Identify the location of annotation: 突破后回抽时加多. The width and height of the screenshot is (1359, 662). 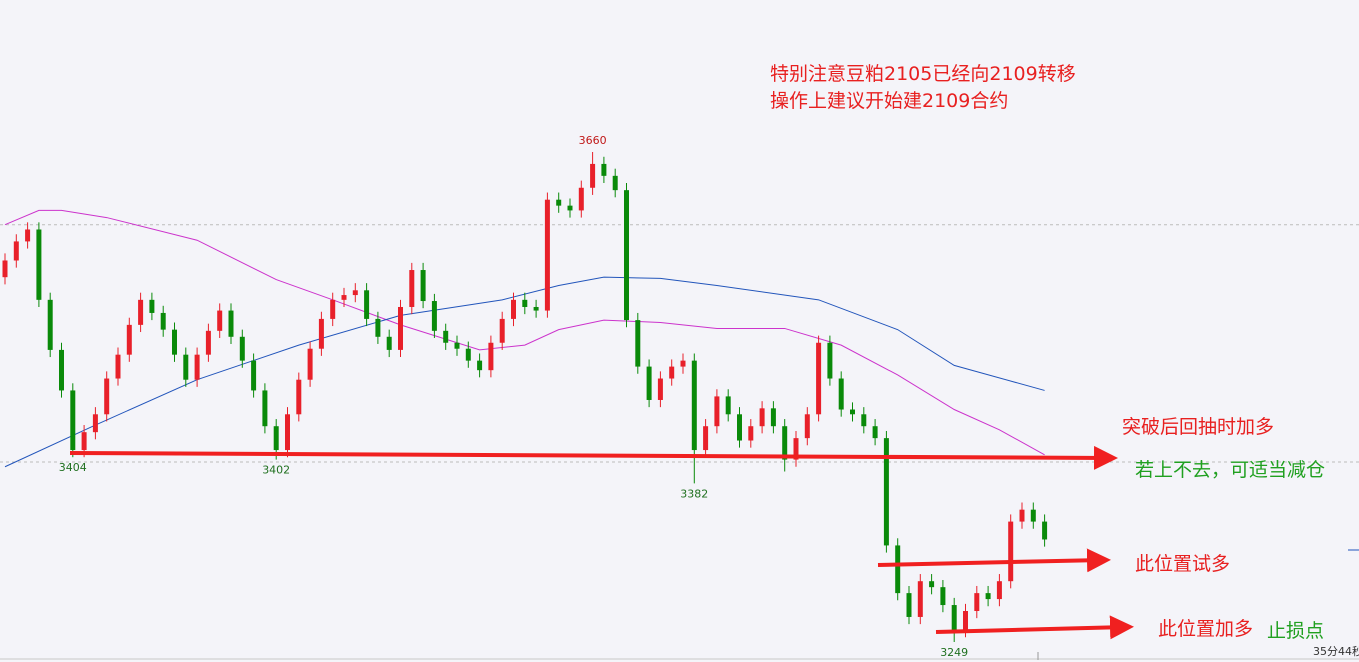
(1198, 427).